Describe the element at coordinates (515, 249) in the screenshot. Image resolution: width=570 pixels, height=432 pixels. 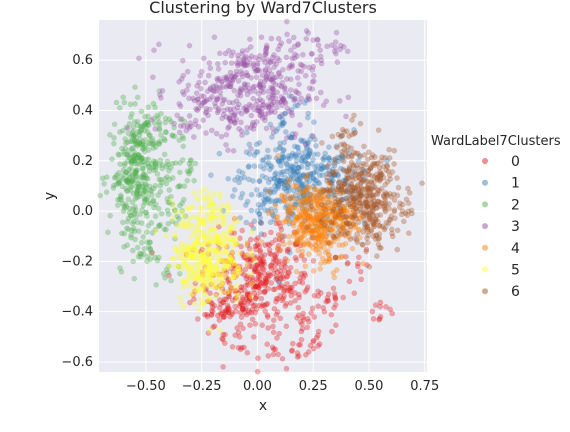
I see `legend-label-4: 4` at that location.